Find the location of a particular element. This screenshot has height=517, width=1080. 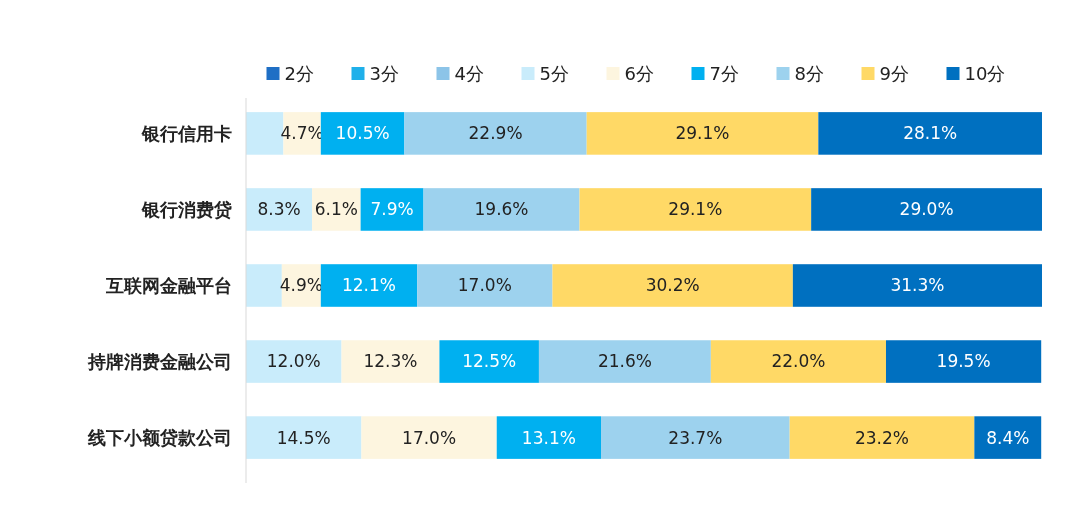

data-label: 10.5% is located at coordinates (362, 133).